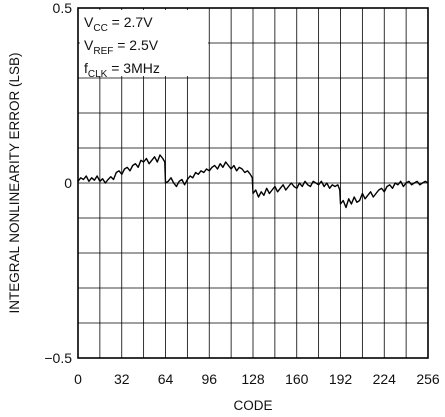  Describe the element at coordinates (58, 183) in the screenshot. I see `y-tick-labels: 0.5 0 −0.5` at that location.